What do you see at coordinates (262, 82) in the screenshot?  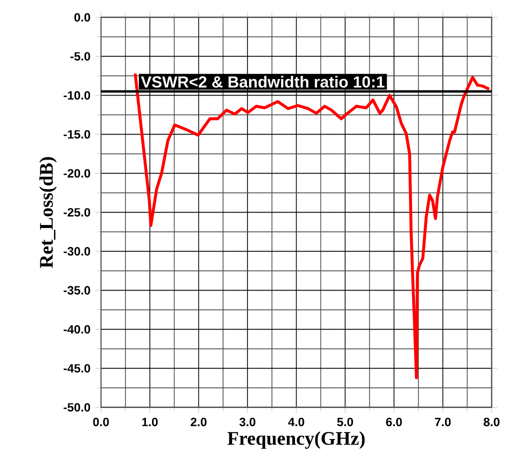 I see `annotation: VSWR<2 & Bandwidth ratio 10:1` at bounding box center [262, 82].